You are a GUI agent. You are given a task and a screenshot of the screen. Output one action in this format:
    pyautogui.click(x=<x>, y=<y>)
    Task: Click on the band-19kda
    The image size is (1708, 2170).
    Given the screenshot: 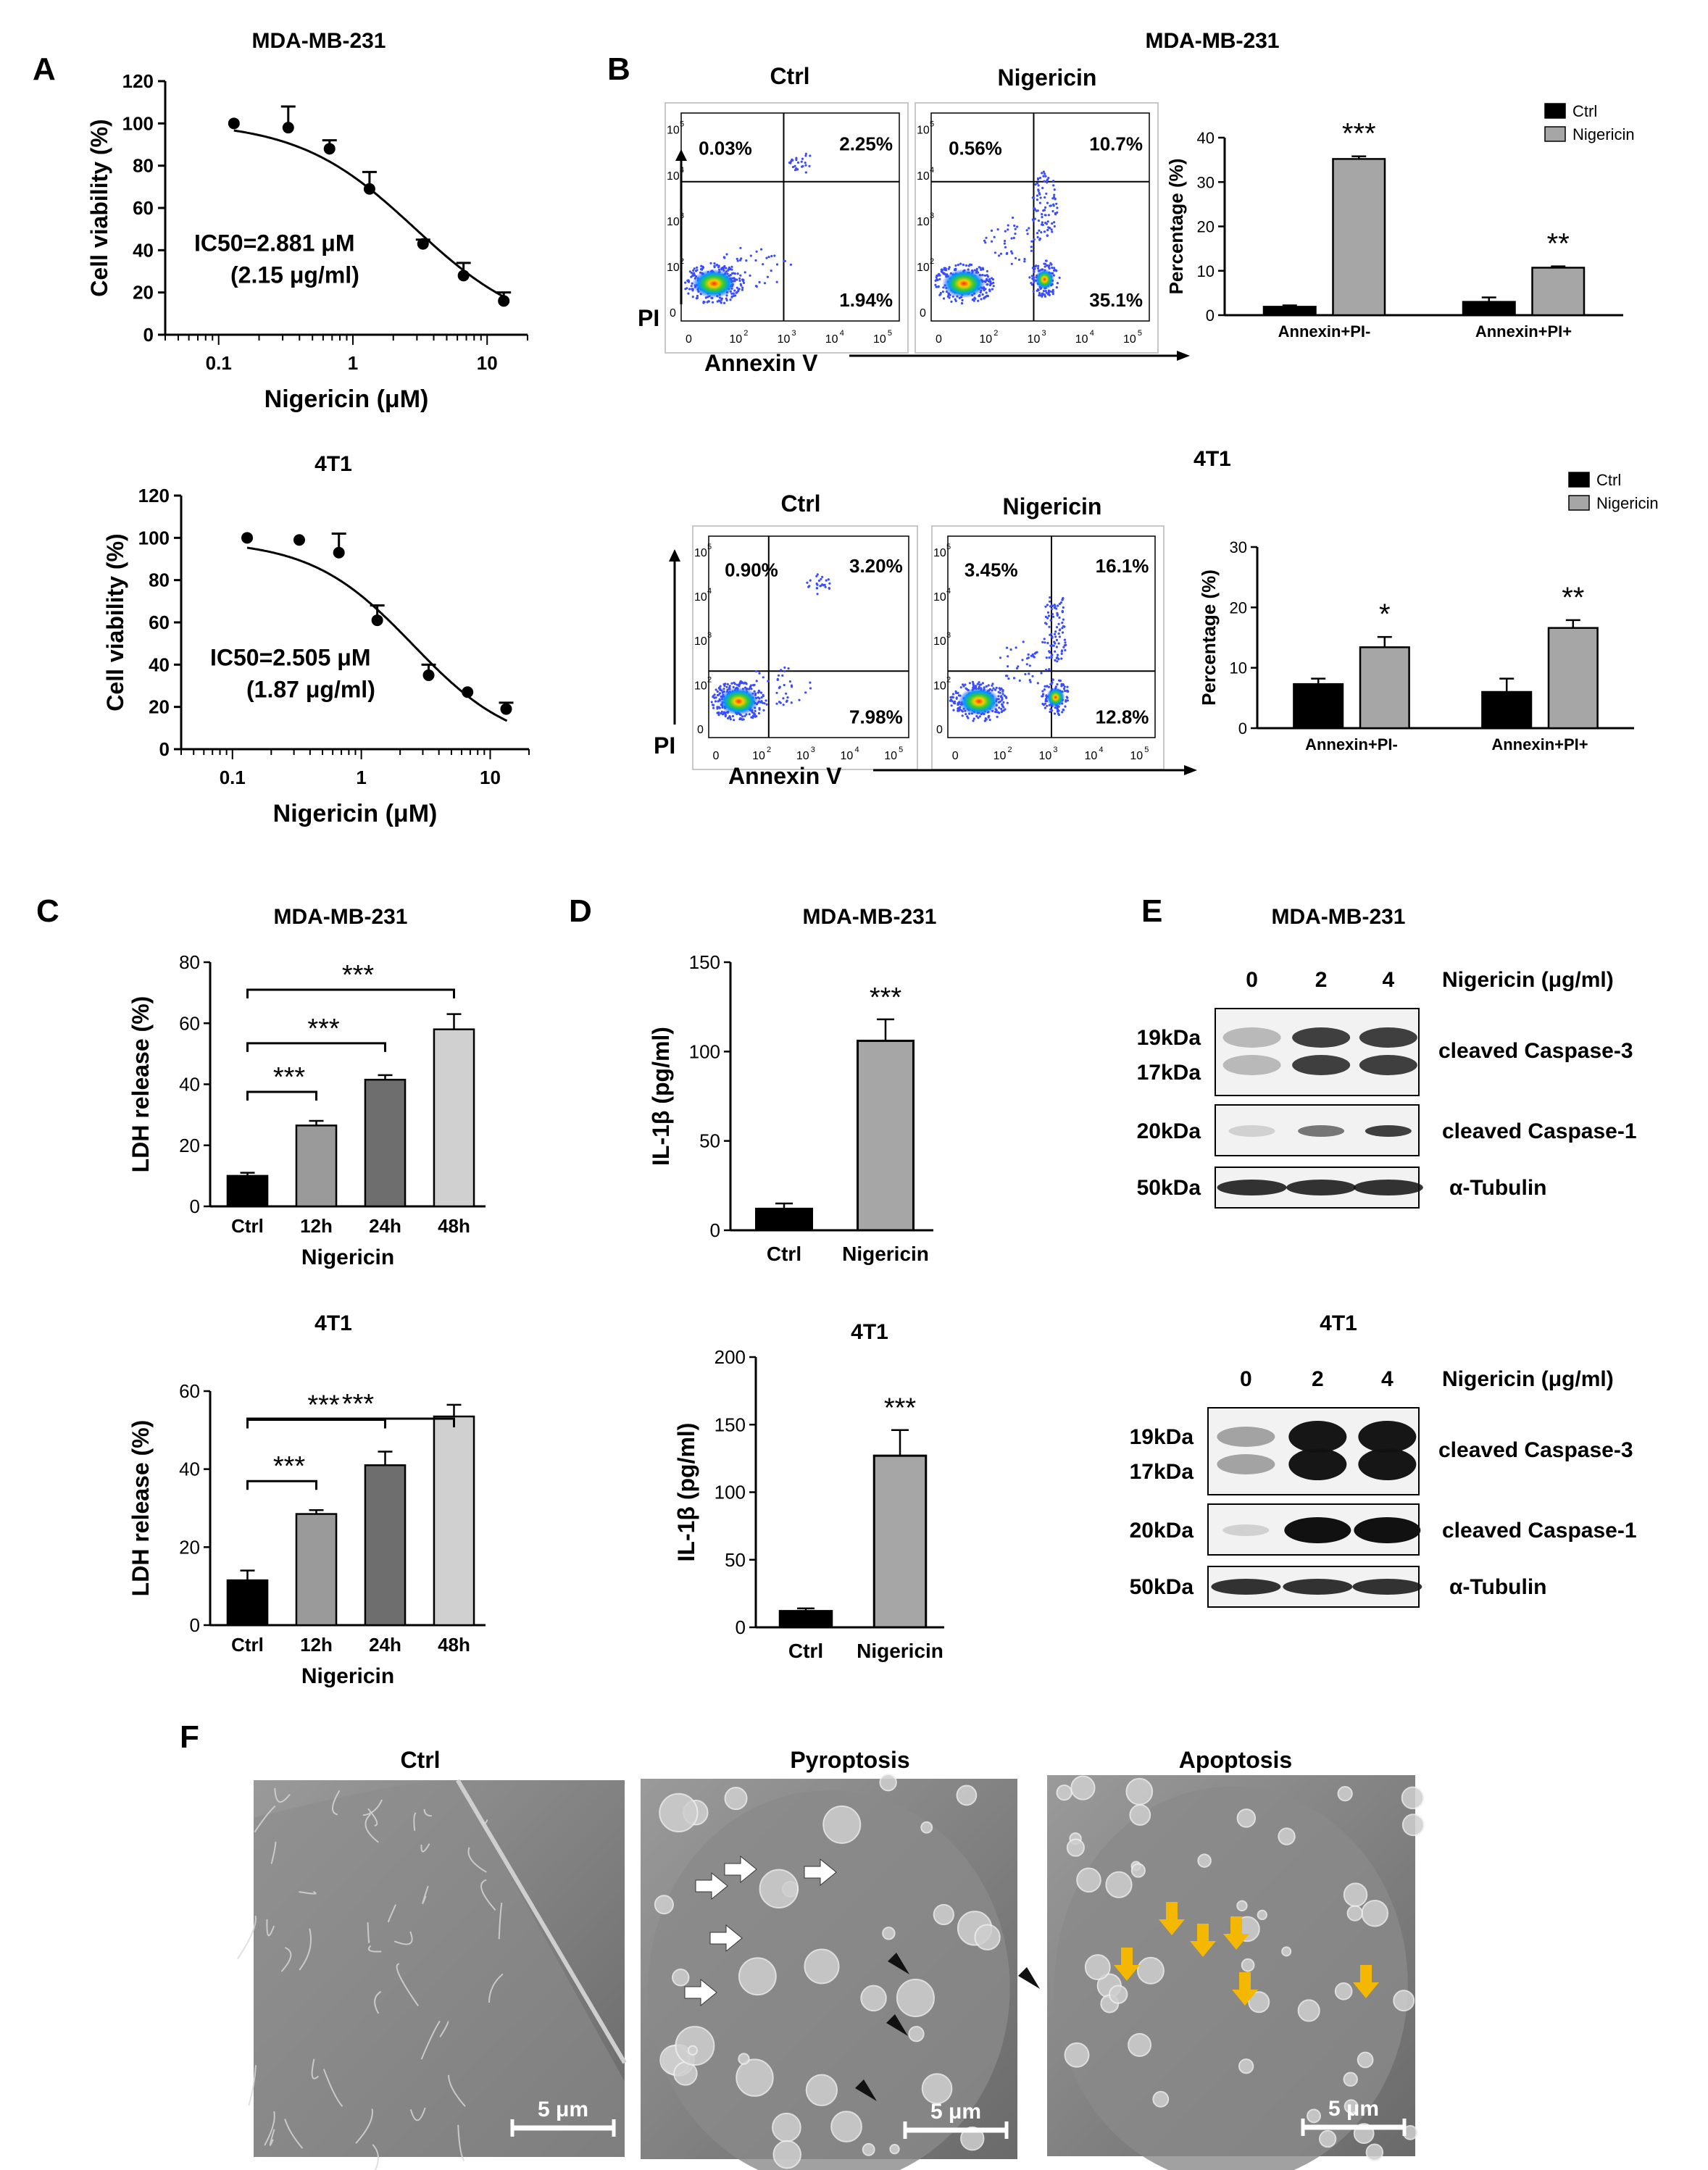 What is the action you would take?
    pyautogui.click(x=1317, y=1437)
    